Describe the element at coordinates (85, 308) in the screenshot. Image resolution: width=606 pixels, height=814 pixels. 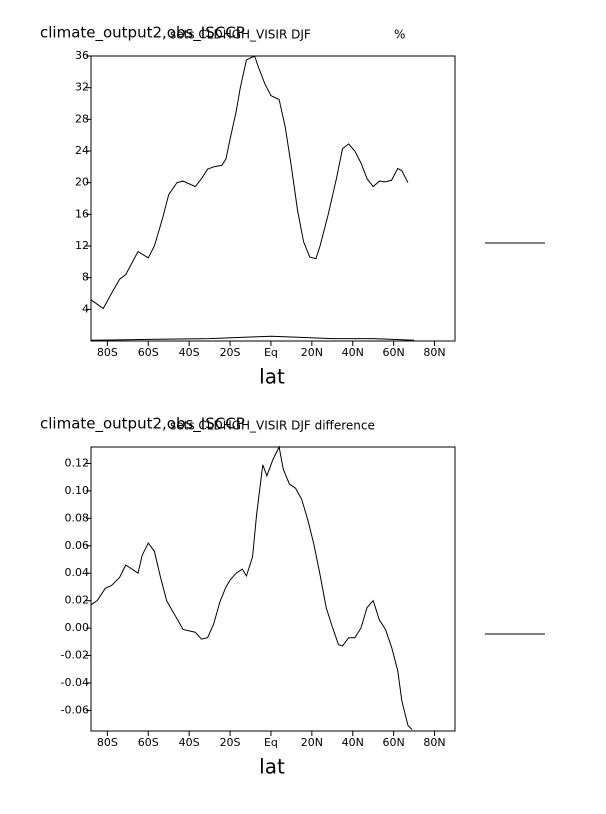
I see `y-tick-label: 4` at that location.